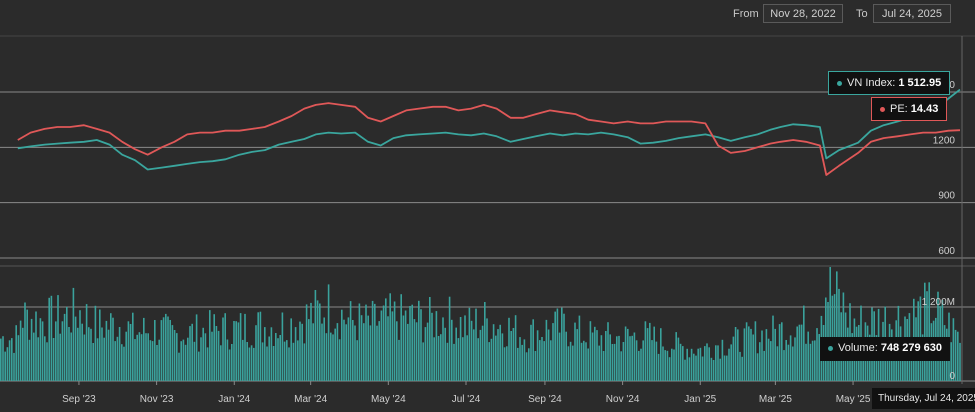  I want to click on x-tick-label: Jul '24, so click(466, 399).